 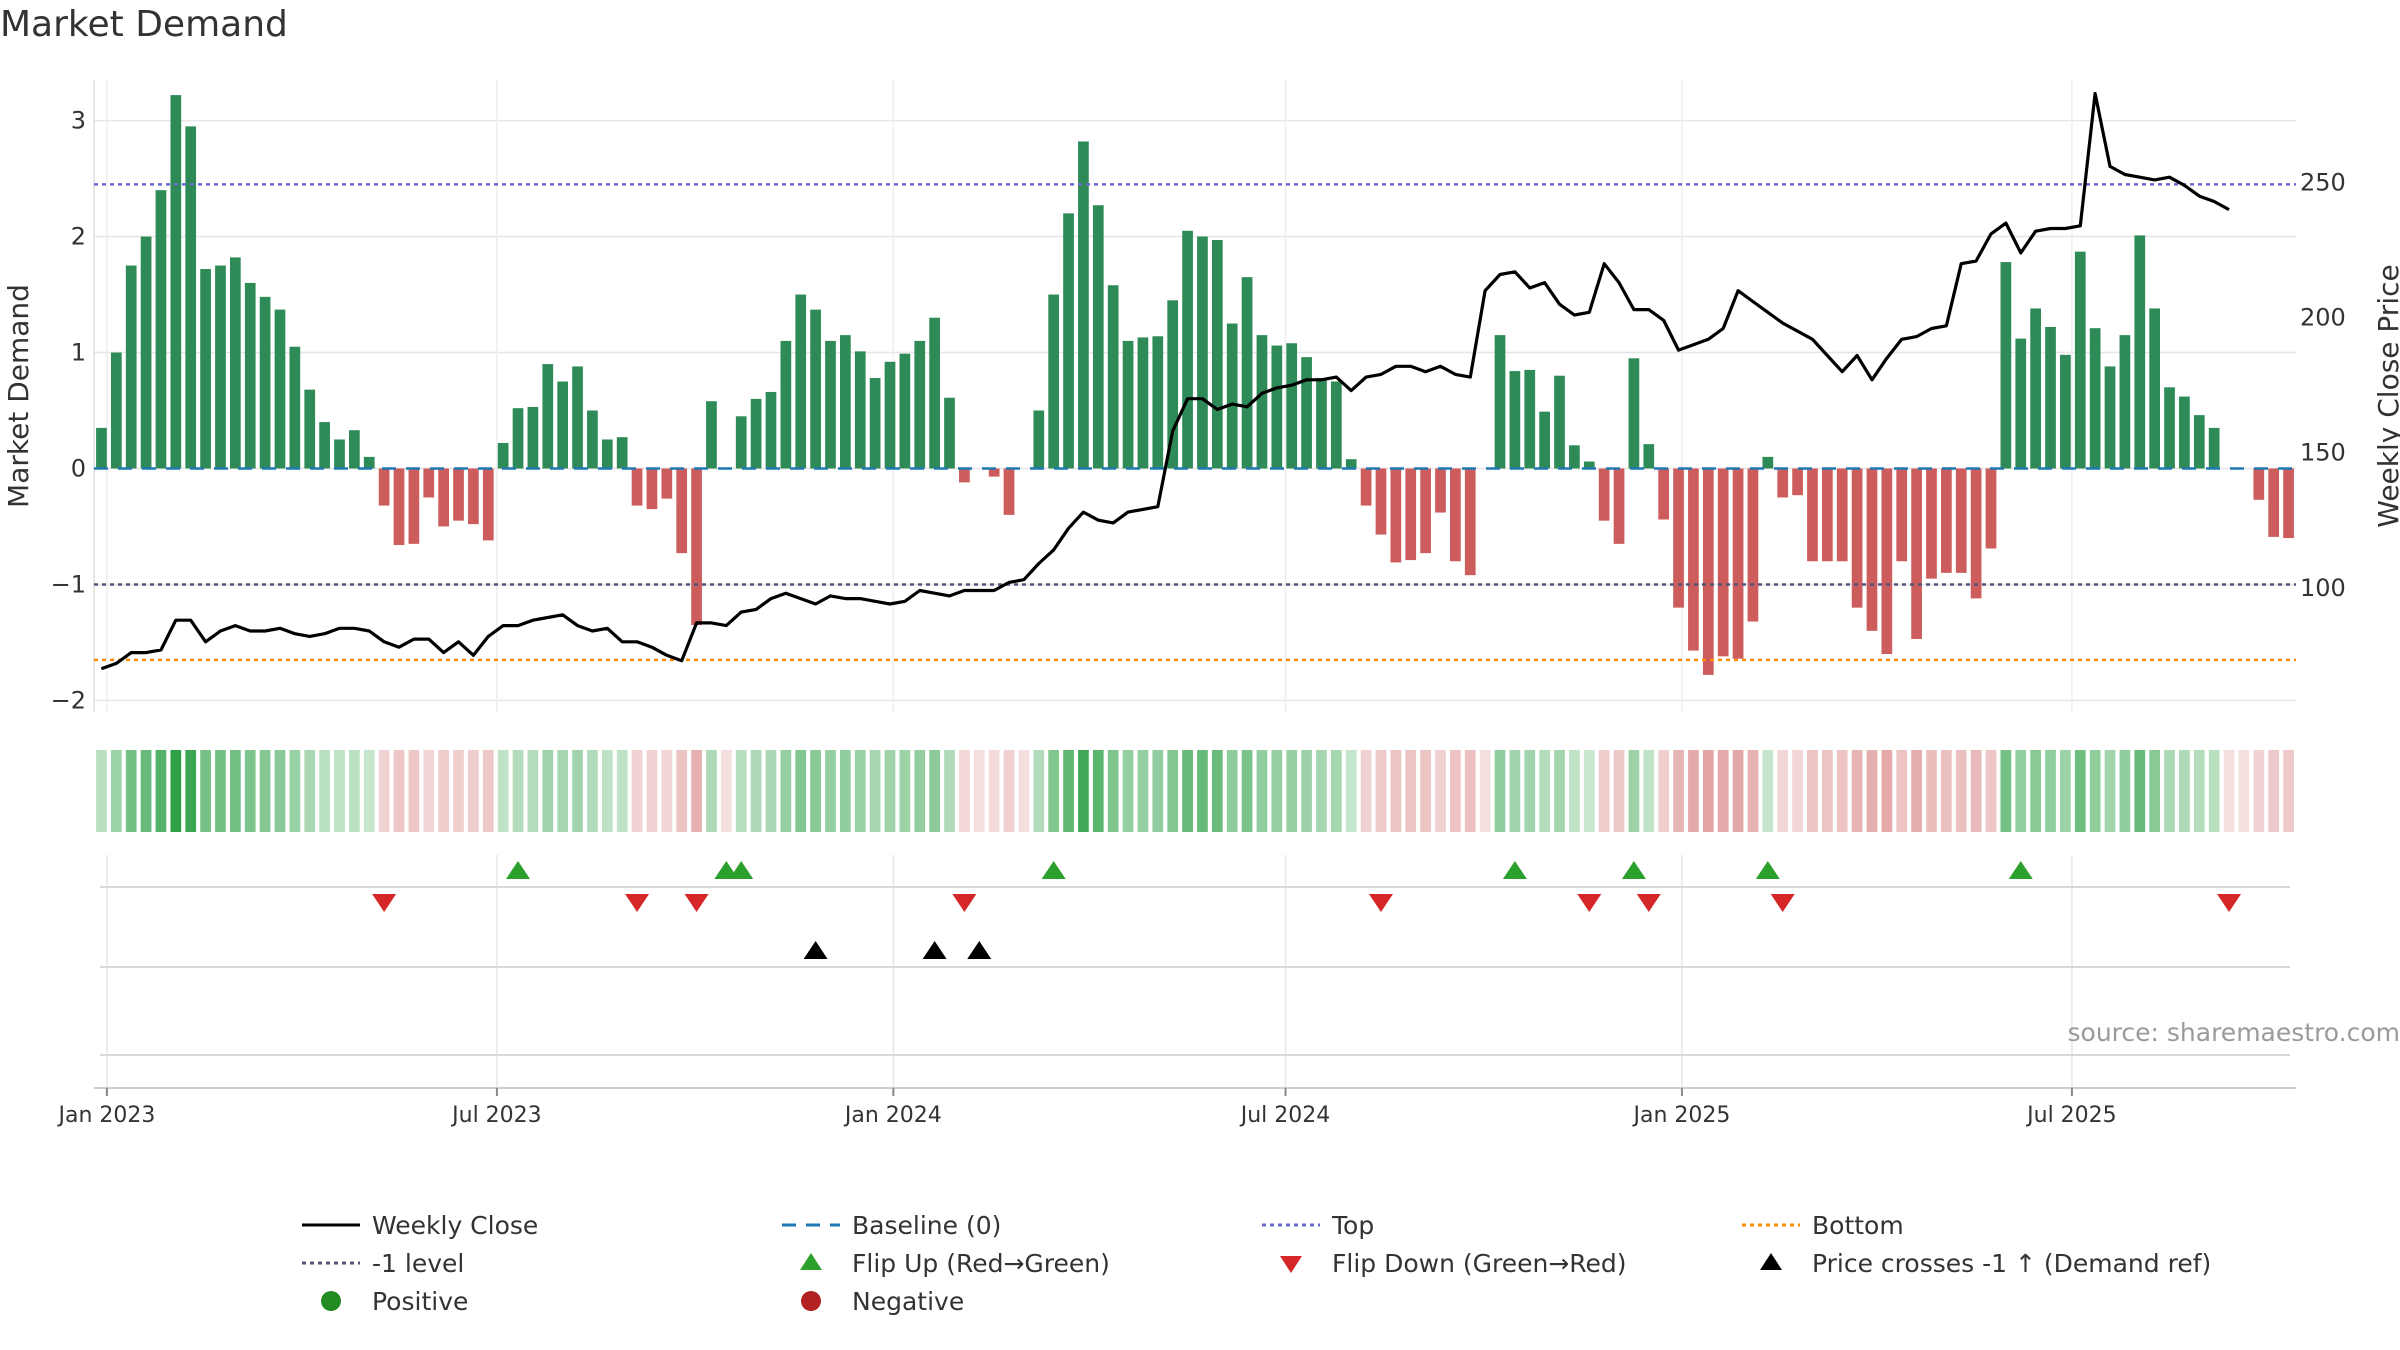 I want to click on x-tick-label: Jul 2023, so click(x=496, y=1115).